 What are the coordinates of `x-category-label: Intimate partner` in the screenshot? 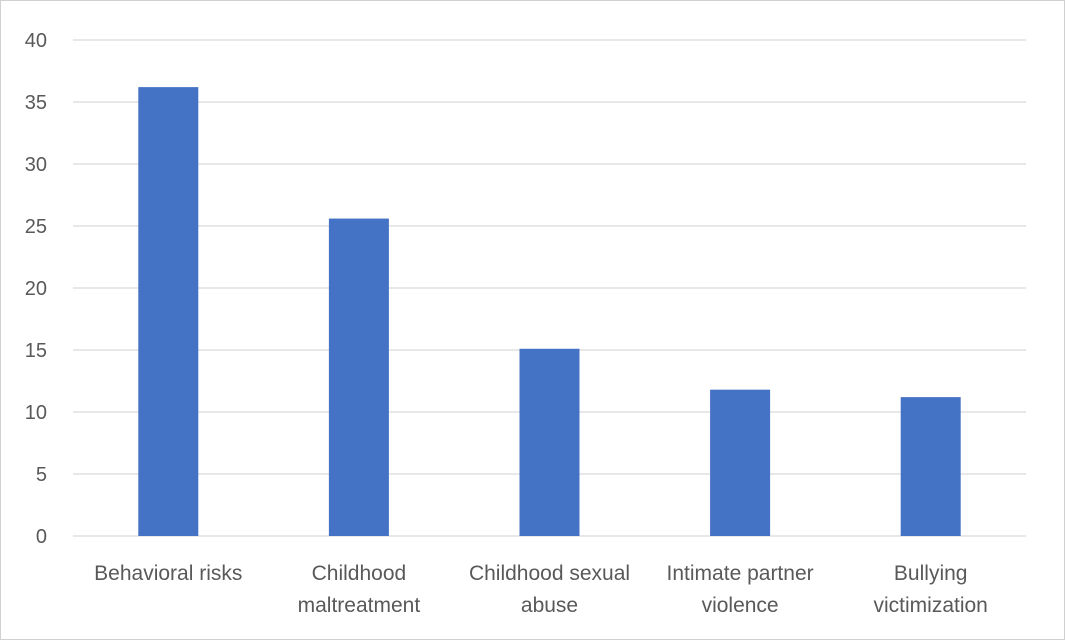 It's located at (740, 573).